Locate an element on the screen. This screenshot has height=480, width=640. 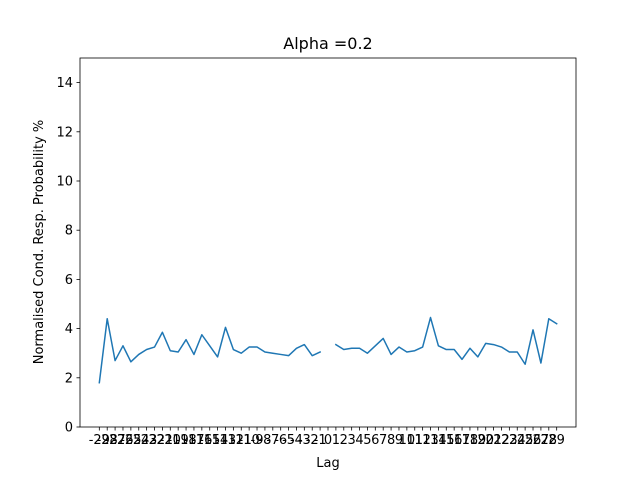
x-axis-title: Lag is located at coordinates (327, 463).